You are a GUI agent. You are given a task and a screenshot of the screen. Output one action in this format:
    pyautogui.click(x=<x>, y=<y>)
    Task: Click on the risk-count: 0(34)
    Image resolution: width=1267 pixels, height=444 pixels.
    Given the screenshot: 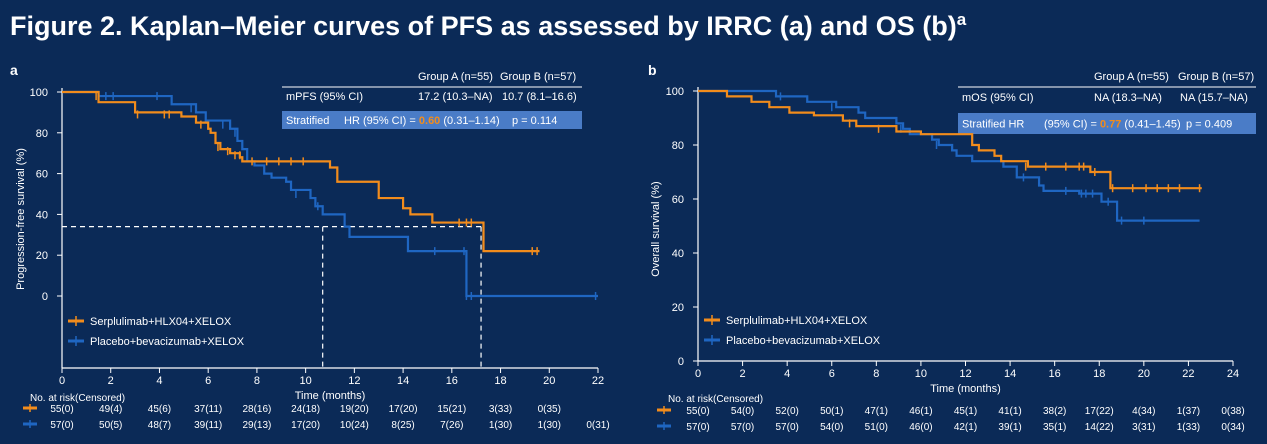 What is the action you would take?
    pyautogui.click(x=1232, y=427)
    